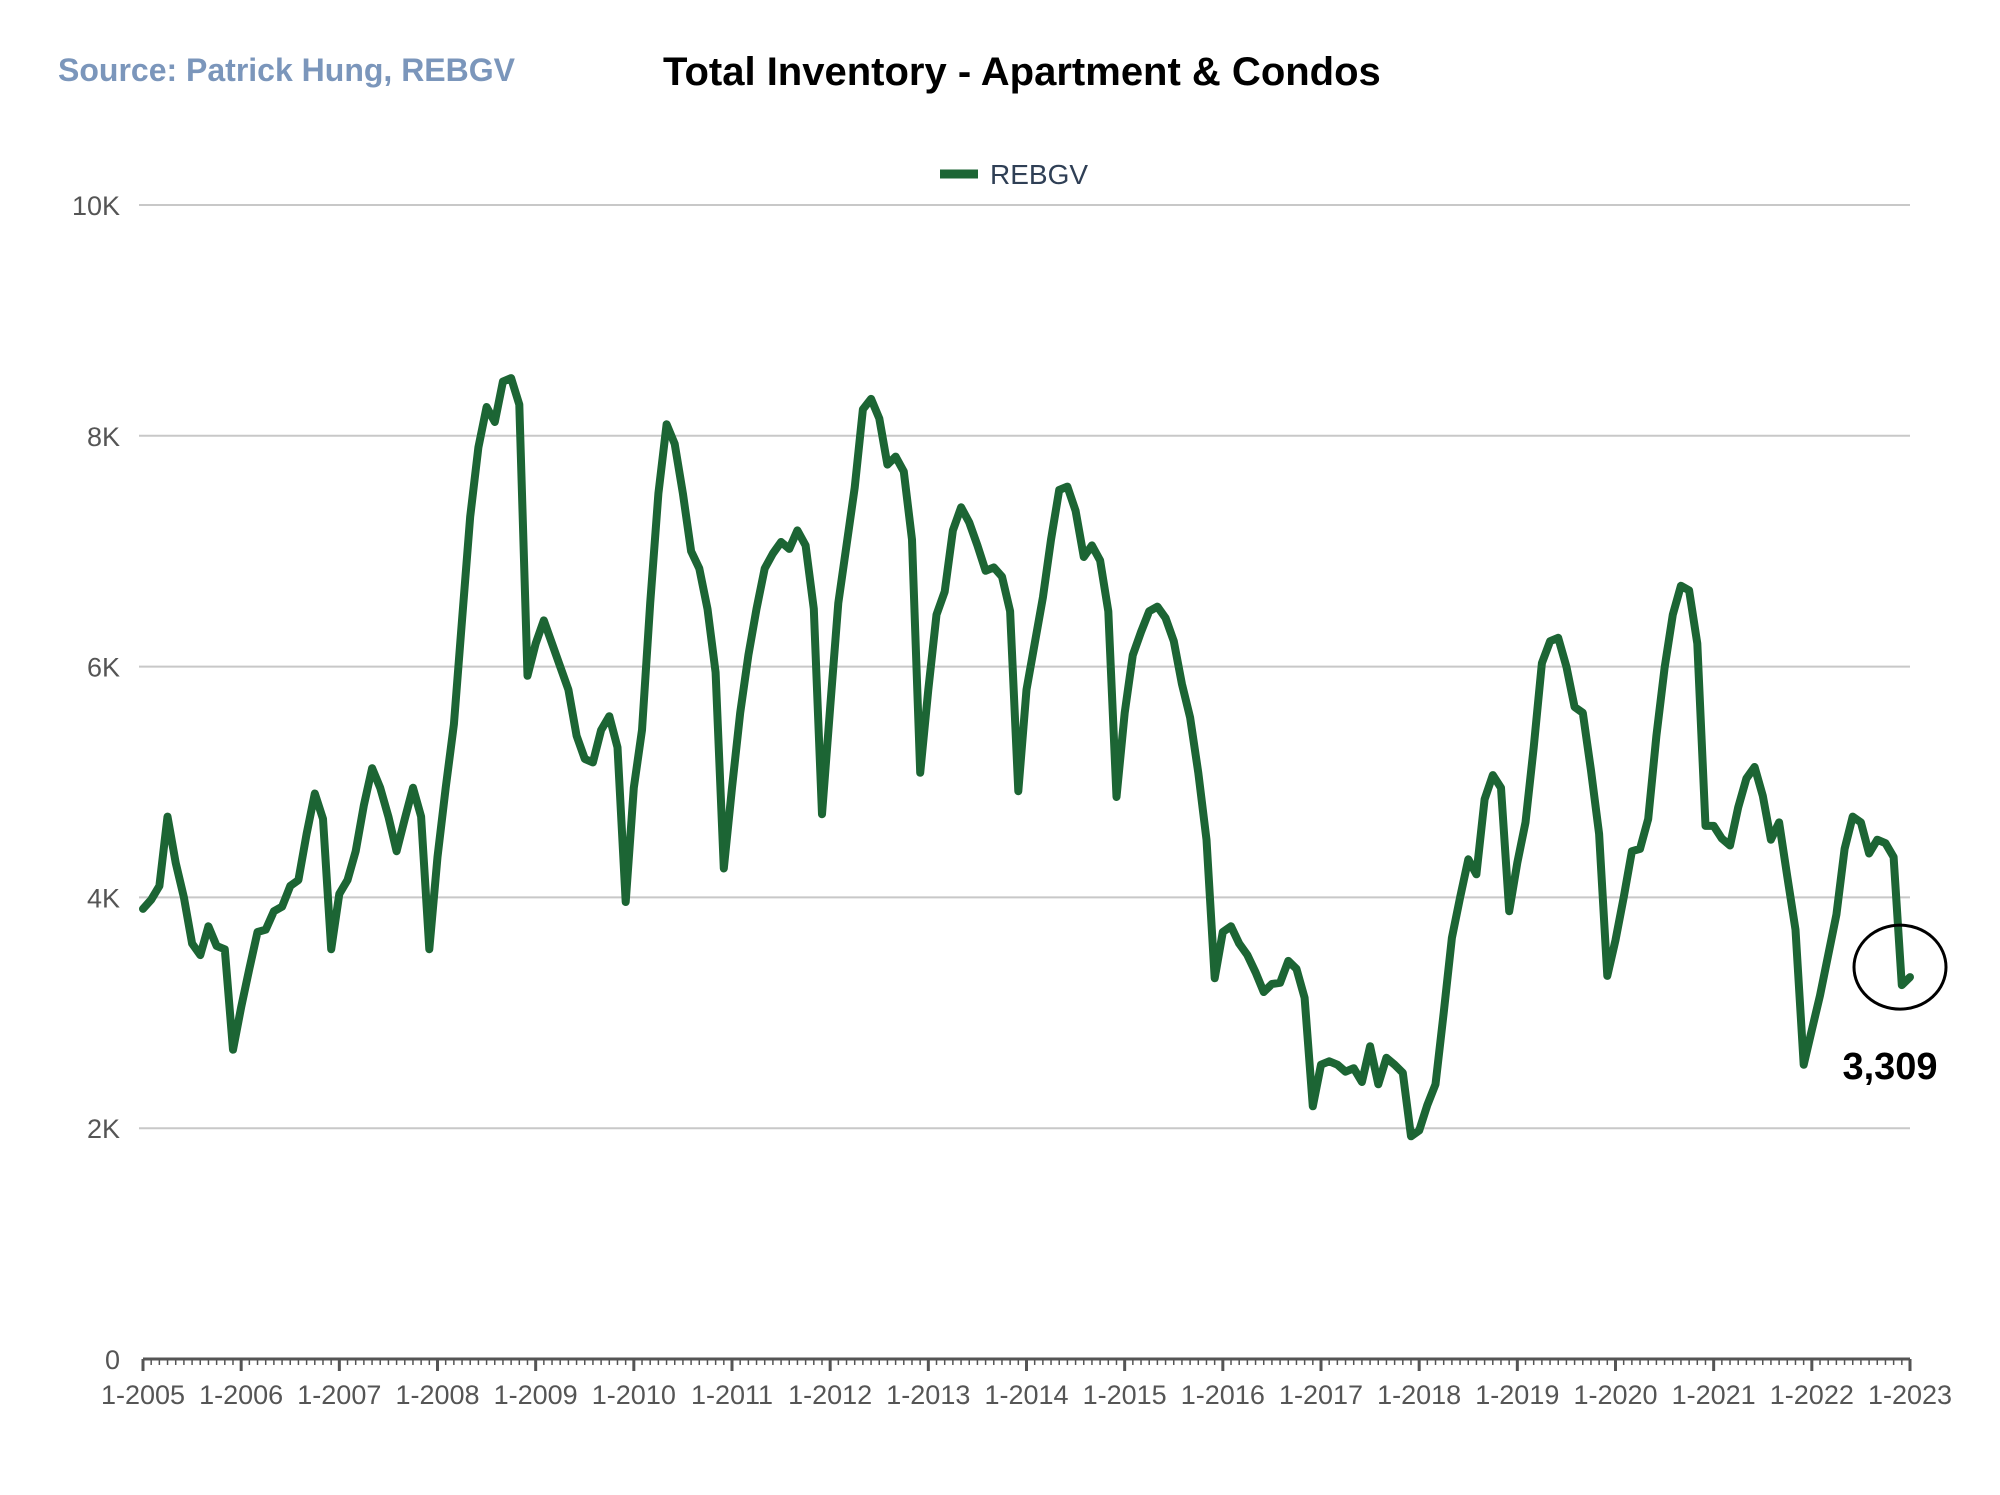 This screenshot has height=1495, width=2000. What do you see at coordinates (1889, 1067) in the screenshot?
I see `annotation-label: 3,309` at bounding box center [1889, 1067].